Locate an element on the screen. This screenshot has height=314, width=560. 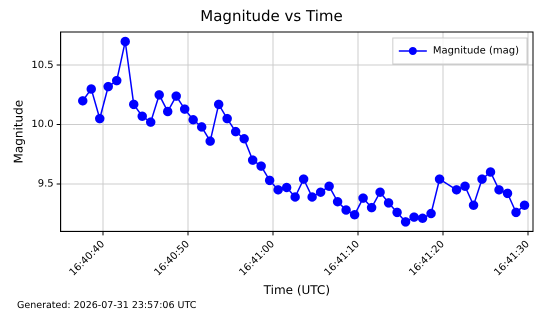
x-axis-title: Time (UTC) is located at coordinates (296, 289).